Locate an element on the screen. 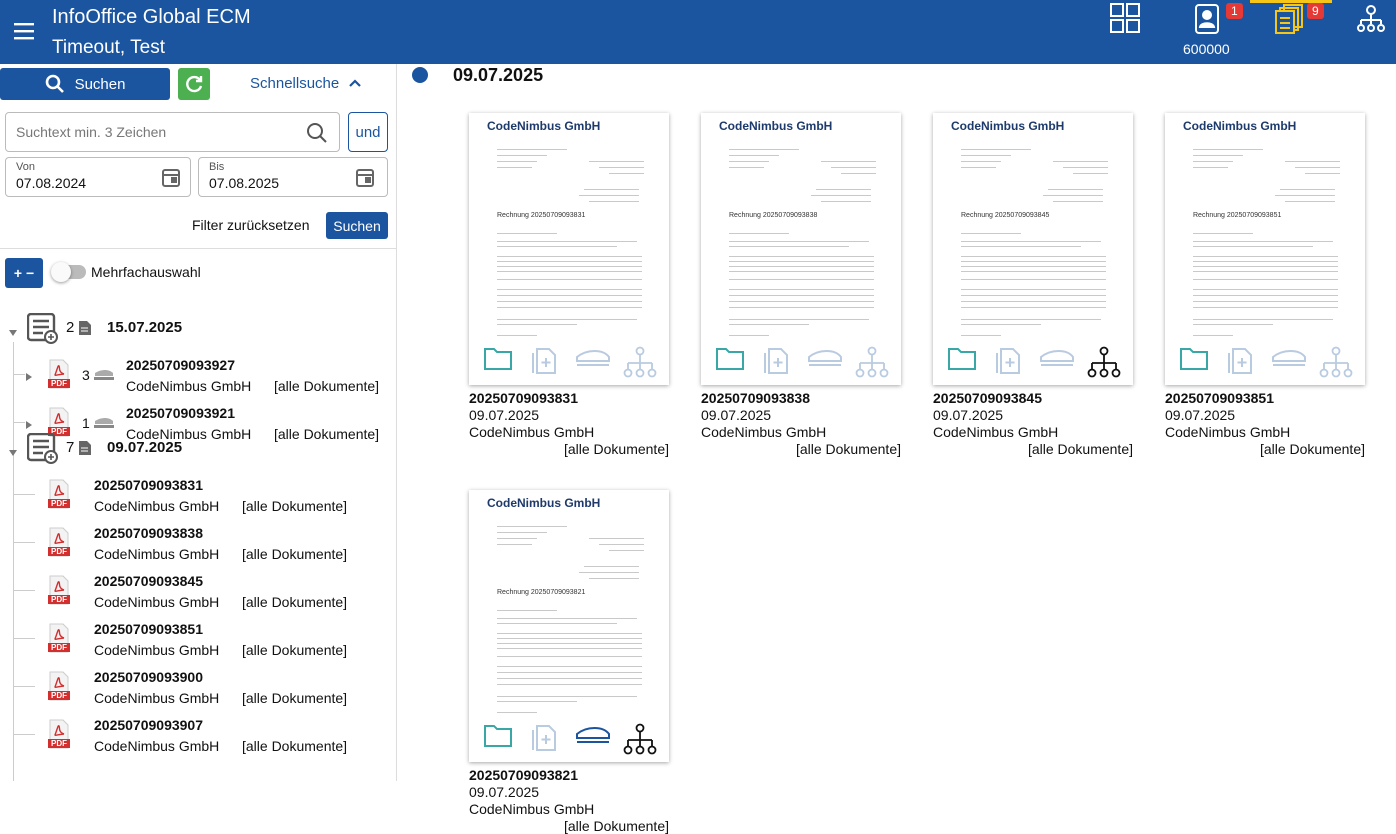 Image resolution: width=1396 pixels, height=834 pixels. and-label: und is located at coordinates (368, 132).